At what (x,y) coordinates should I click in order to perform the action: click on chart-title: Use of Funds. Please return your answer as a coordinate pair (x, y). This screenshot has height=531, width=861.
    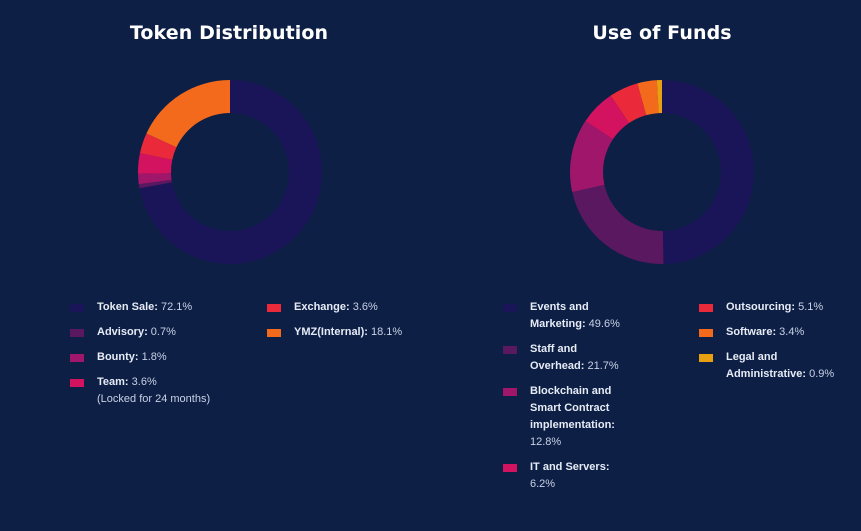
    Looking at the image, I should click on (662, 33).